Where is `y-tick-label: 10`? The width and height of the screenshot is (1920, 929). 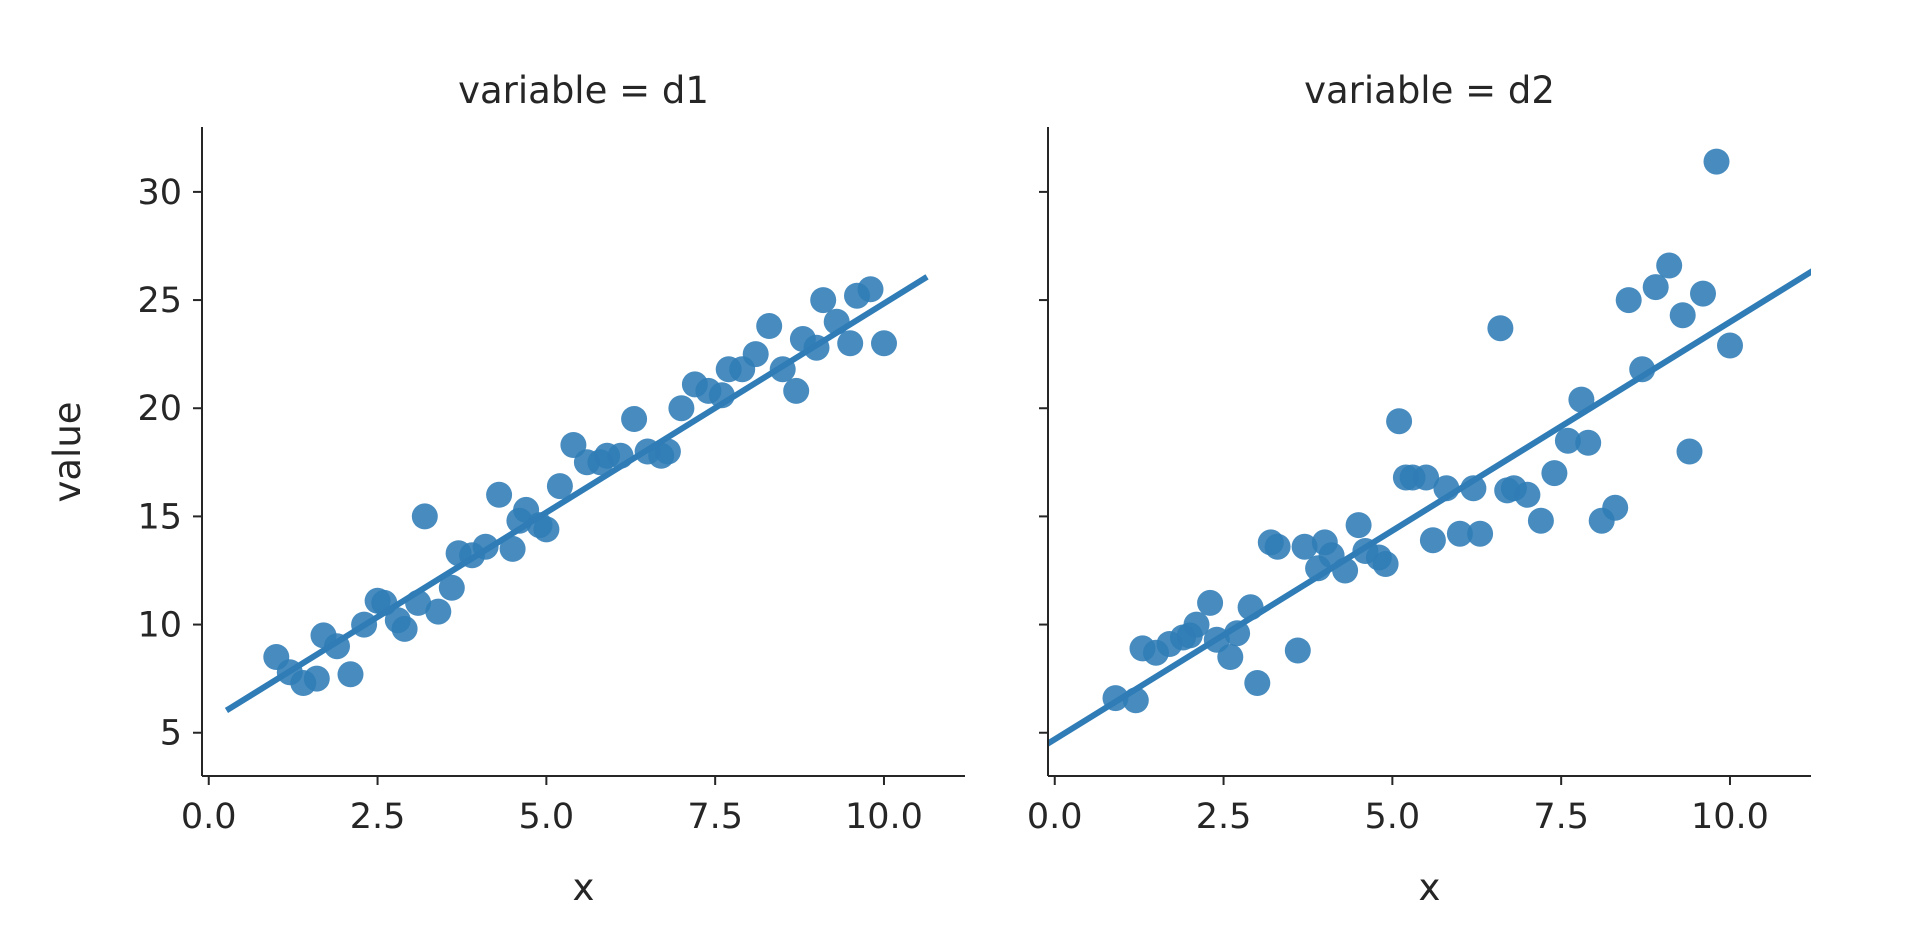 y-tick-label: 10 is located at coordinates (159, 626).